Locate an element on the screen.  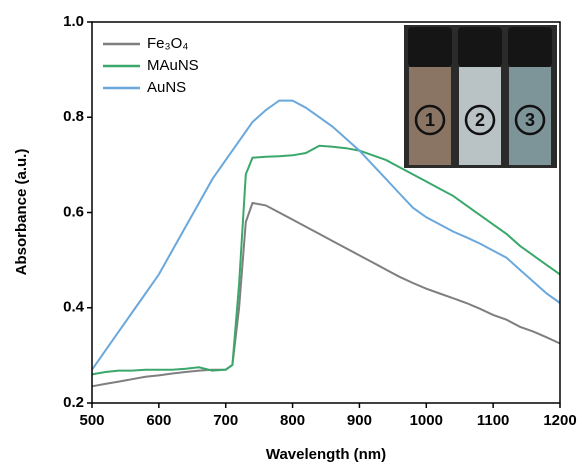
x-tick-label: 600 is located at coordinates (158, 420).